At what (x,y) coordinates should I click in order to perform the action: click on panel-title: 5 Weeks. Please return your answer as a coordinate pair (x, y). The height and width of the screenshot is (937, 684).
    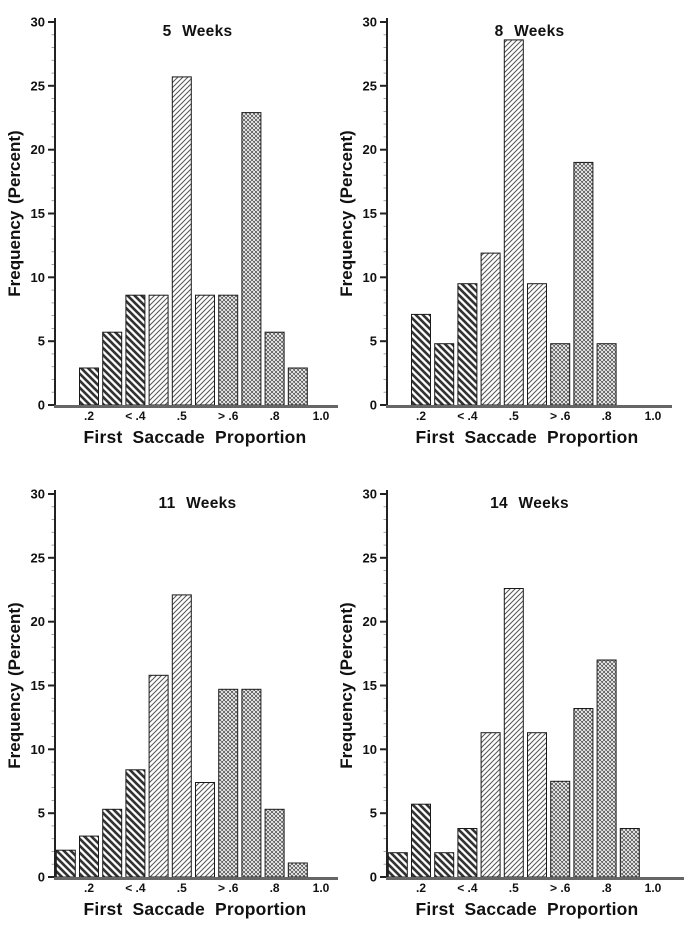
    Looking at the image, I should click on (197, 31).